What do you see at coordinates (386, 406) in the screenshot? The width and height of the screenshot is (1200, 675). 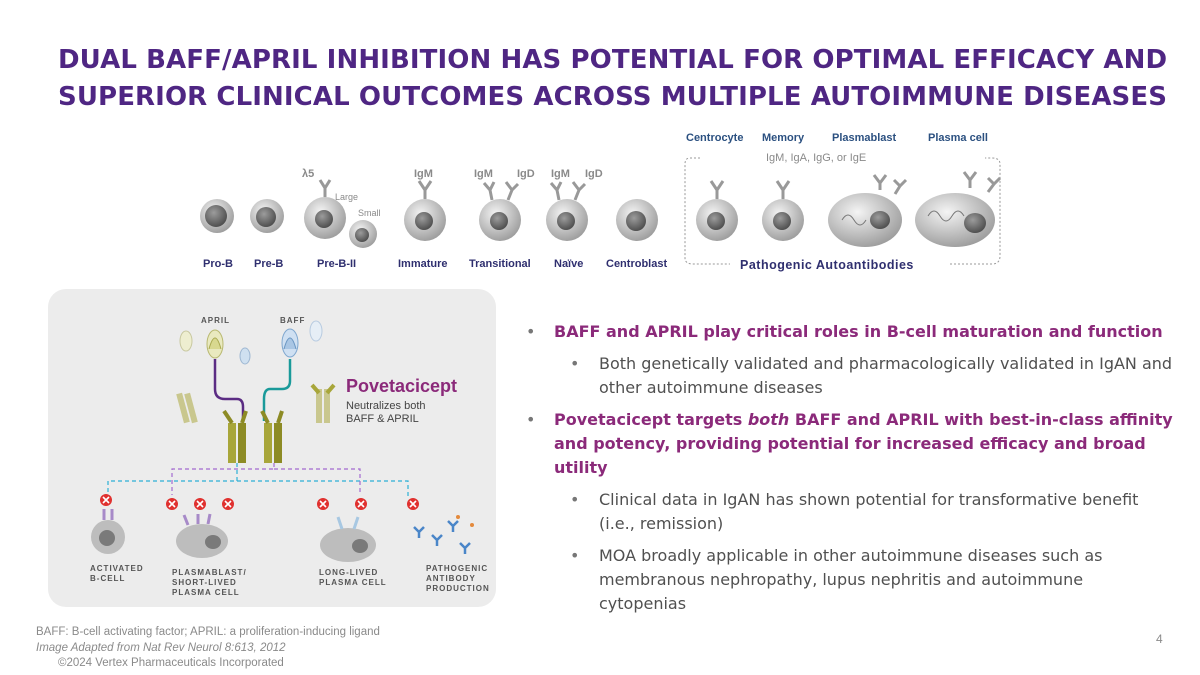 I see `drug-desc-line-1: Neutralizes both` at bounding box center [386, 406].